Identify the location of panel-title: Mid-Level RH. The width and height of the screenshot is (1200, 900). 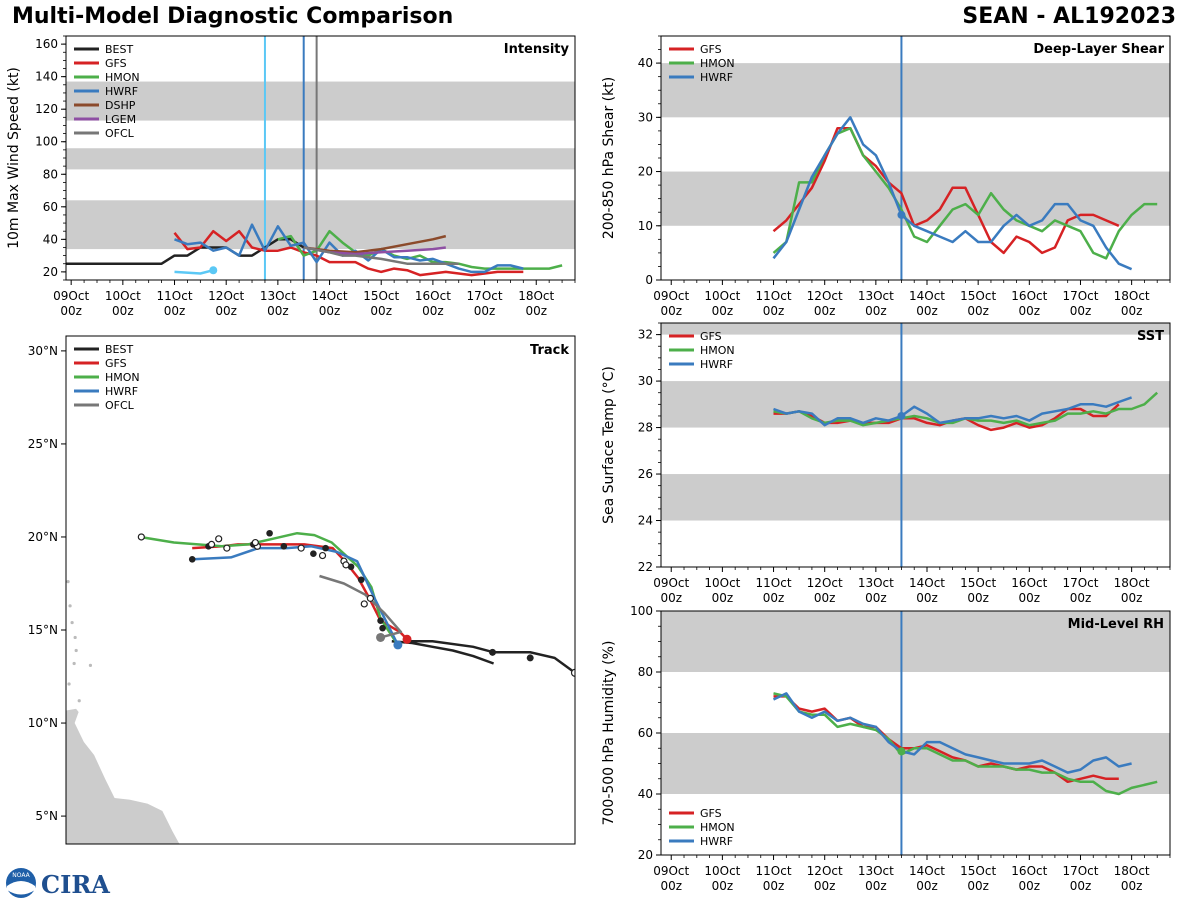
(1116, 624).